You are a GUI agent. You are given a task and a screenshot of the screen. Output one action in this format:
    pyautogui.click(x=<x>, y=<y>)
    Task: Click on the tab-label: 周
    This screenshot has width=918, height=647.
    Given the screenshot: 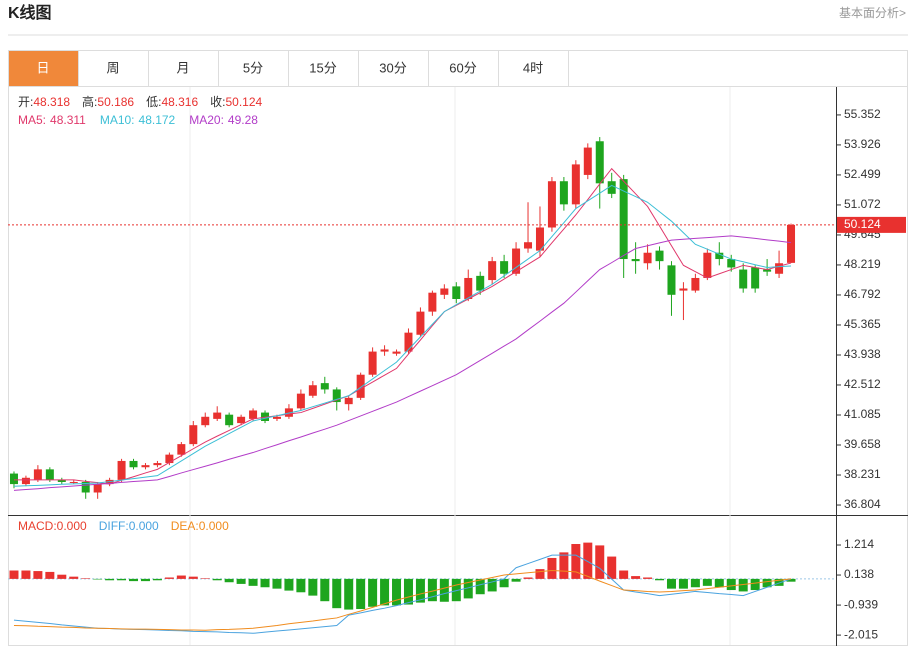 What is the action you would take?
    pyautogui.click(x=112, y=67)
    